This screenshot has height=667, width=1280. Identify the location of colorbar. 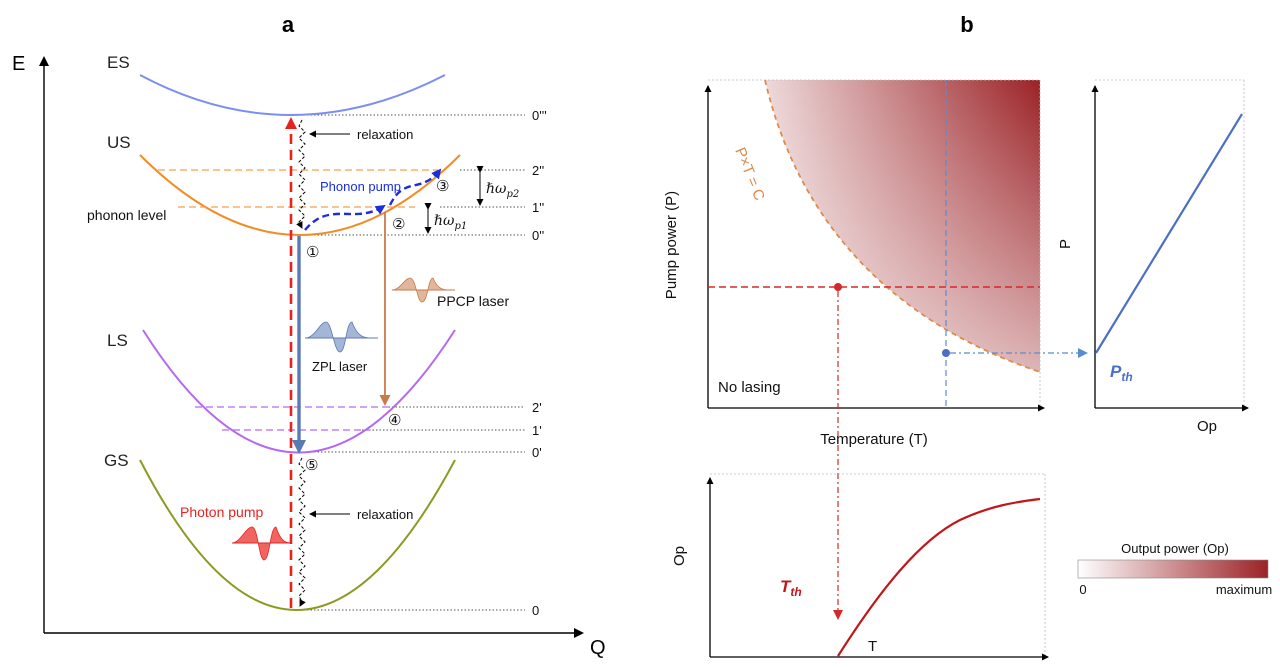
(1173, 569).